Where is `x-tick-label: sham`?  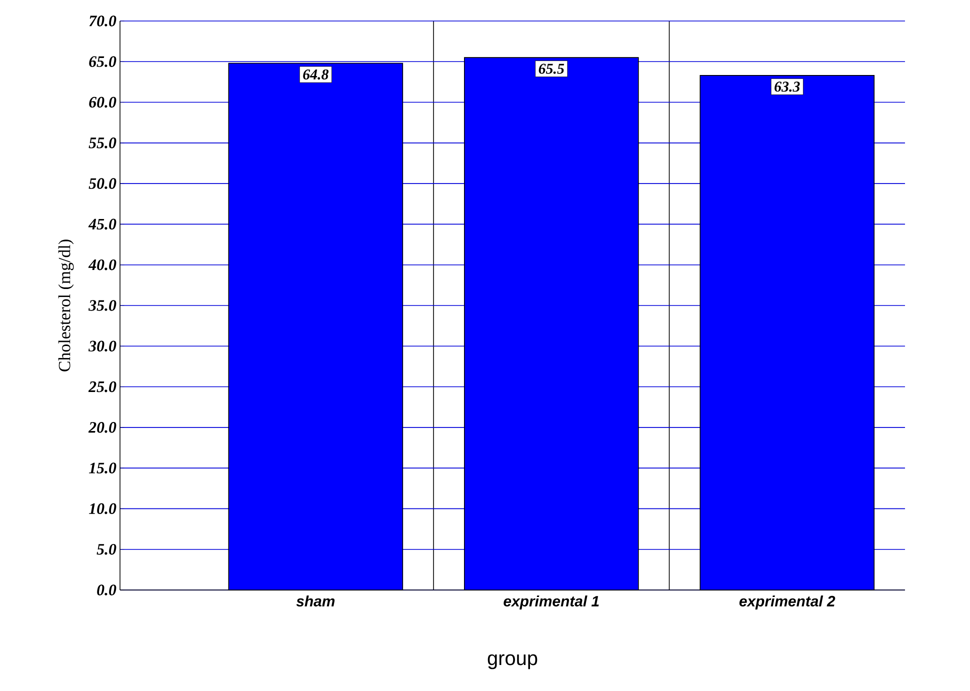 x-tick-label: sham is located at coordinates (315, 601).